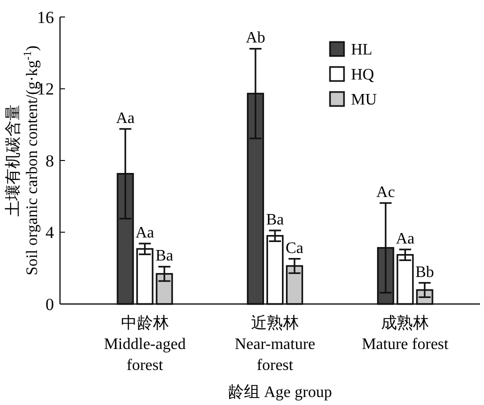 Image resolution: width=484 pixels, height=405 pixels. I want to click on legend-label: MU, so click(364, 100).